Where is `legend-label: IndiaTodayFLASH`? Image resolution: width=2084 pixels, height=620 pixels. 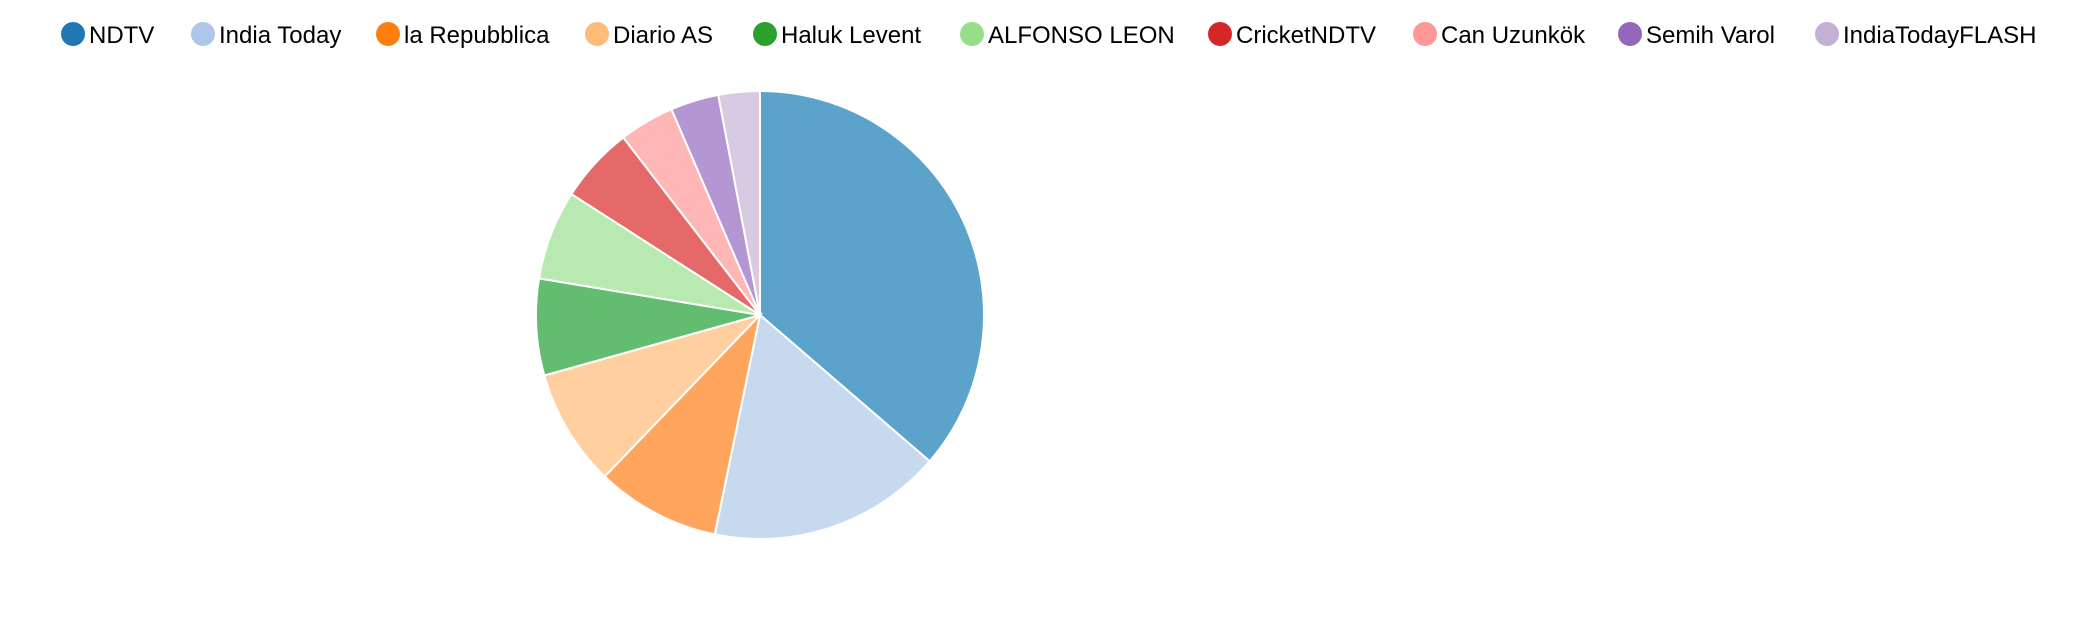 legend-label: IndiaTodayFLASH is located at coordinates (1939, 35).